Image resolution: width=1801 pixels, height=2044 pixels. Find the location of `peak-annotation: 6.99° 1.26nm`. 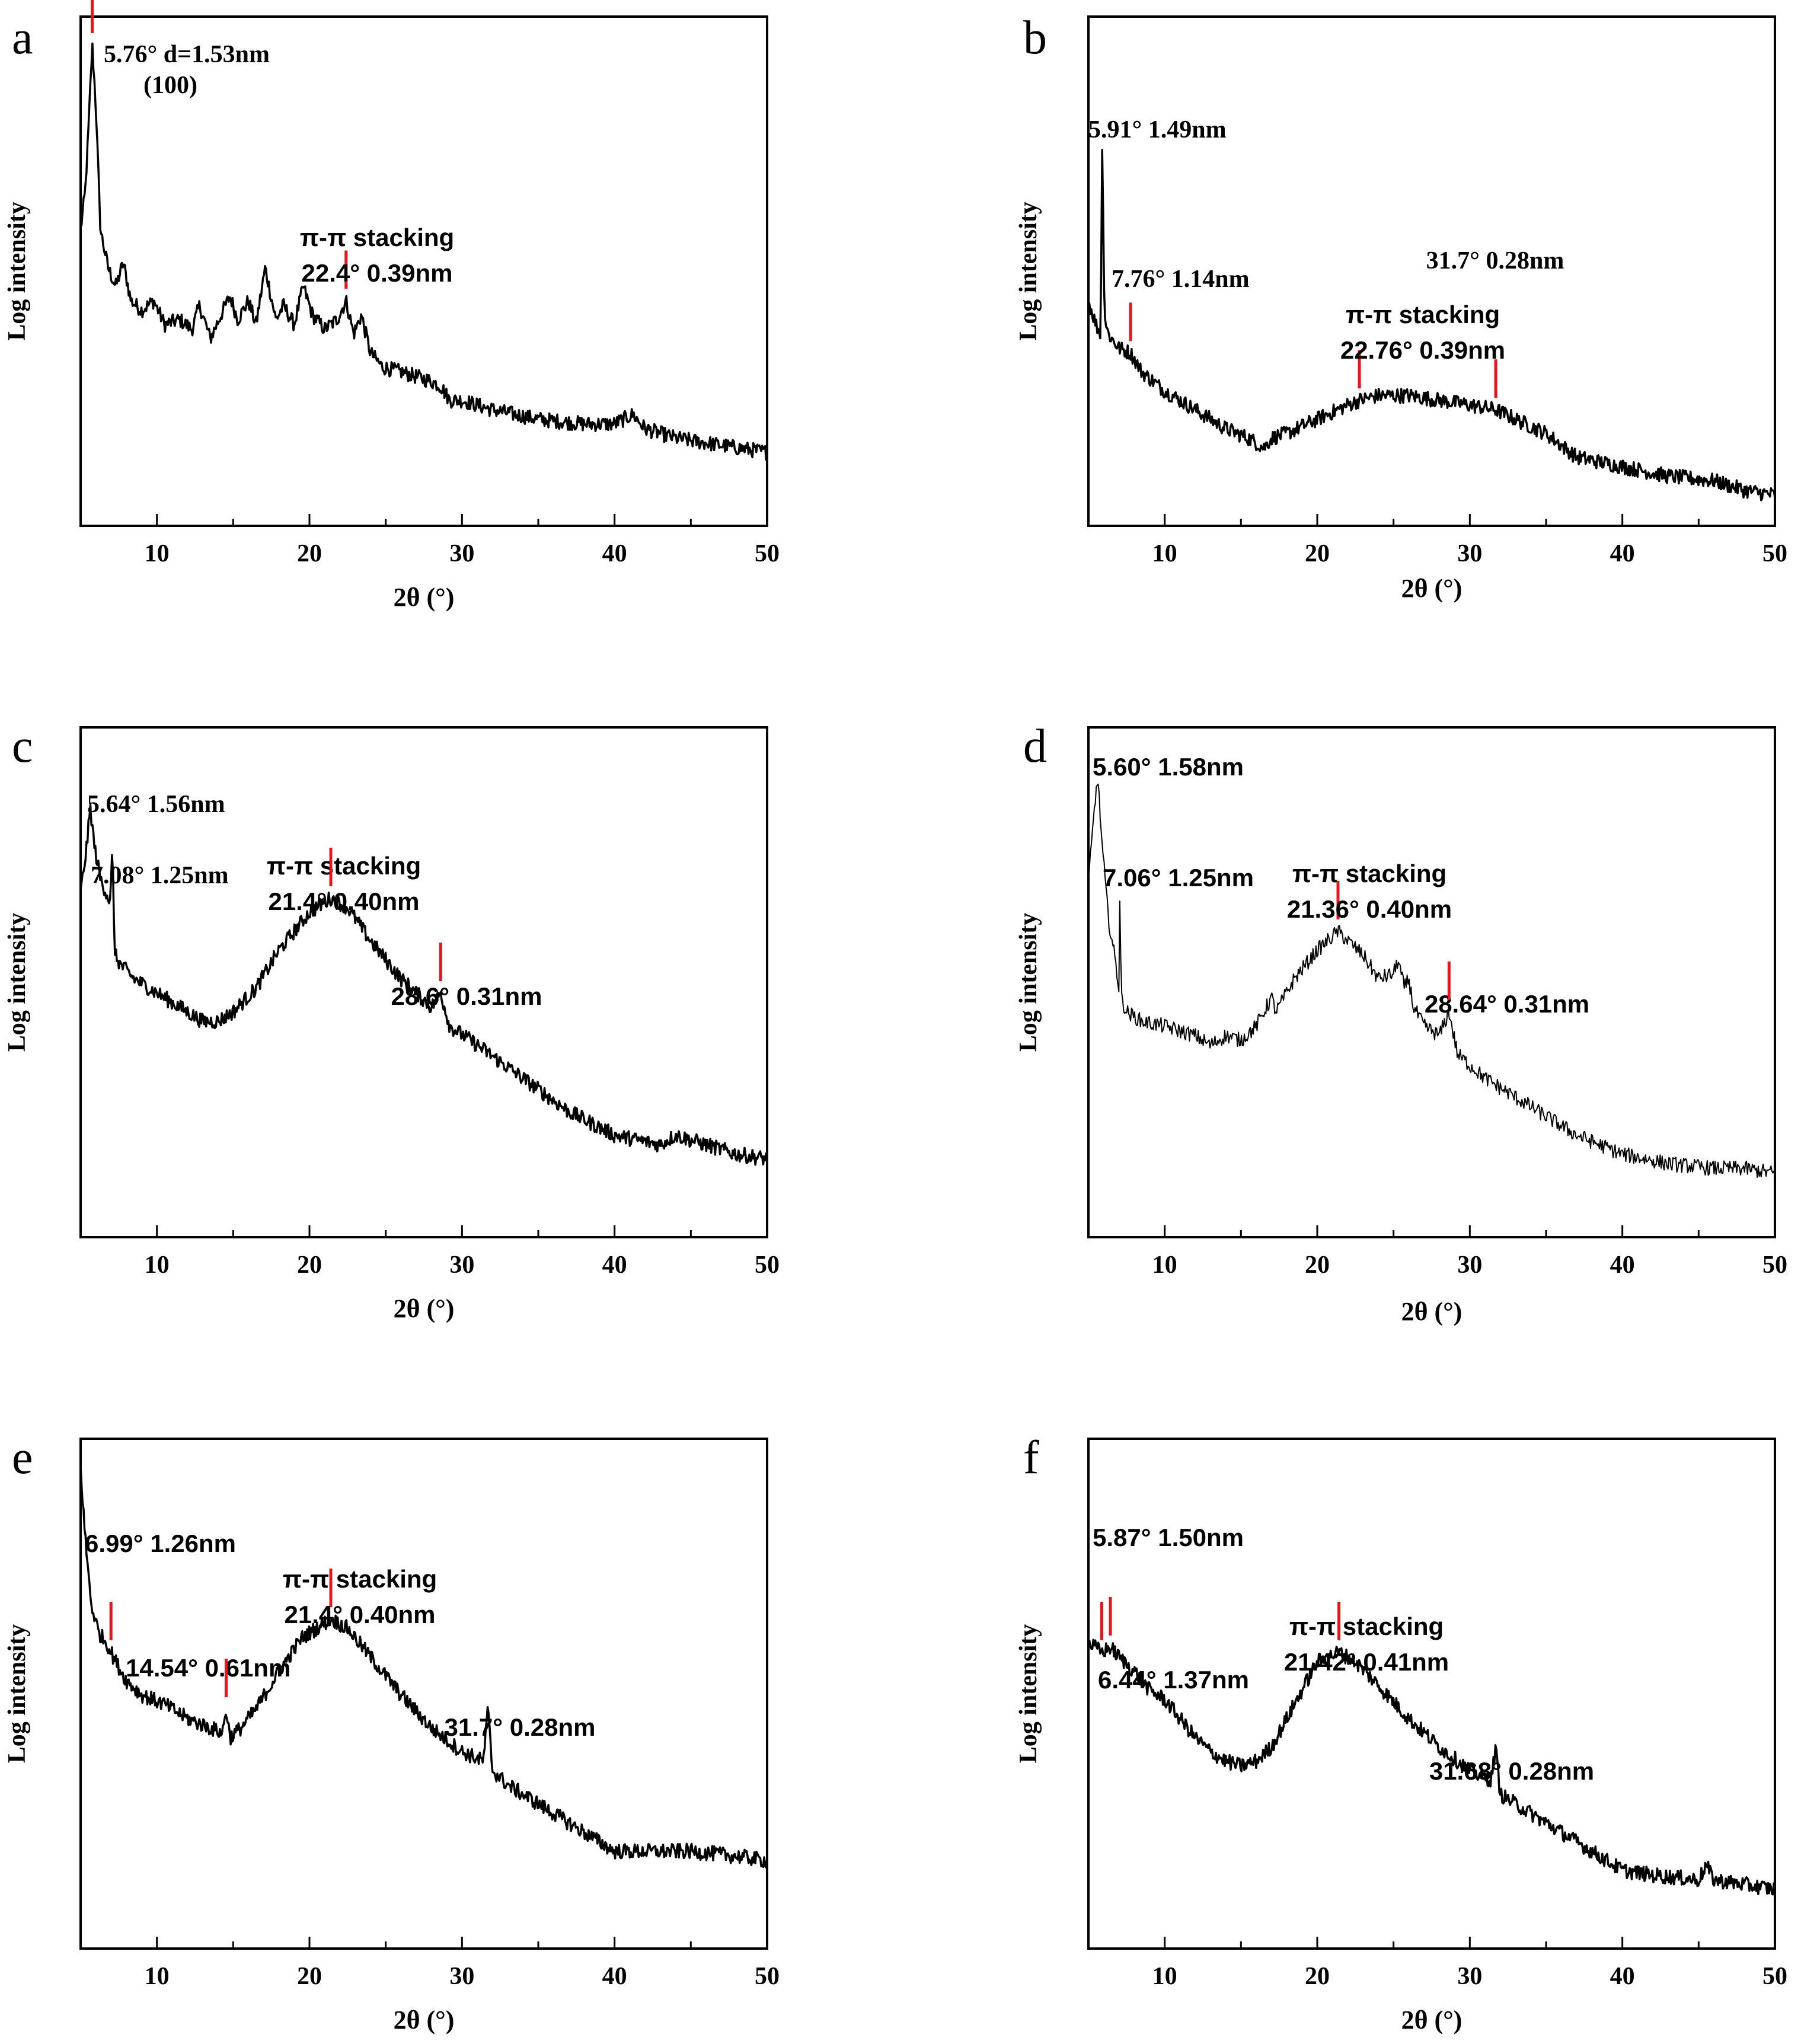

peak-annotation: 6.99° 1.26nm is located at coordinates (161, 1543).